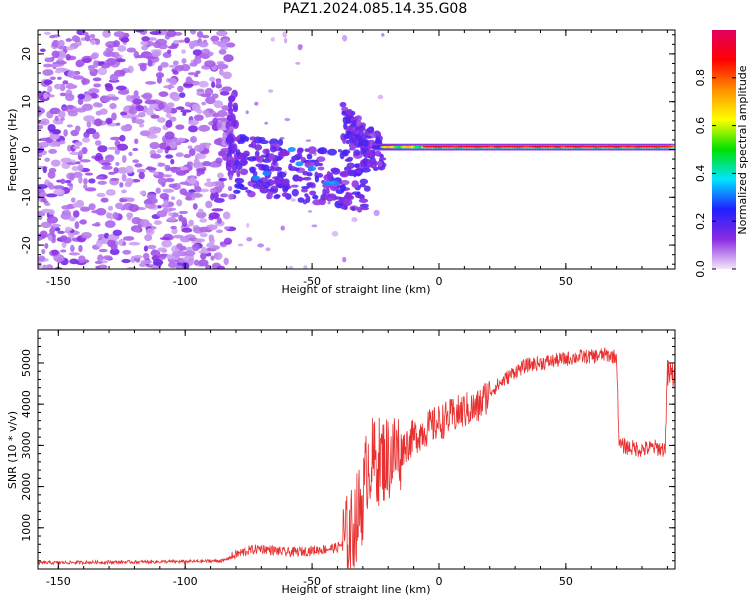 This screenshot has height=600, width=750. I want to click on colorbar-gradient, so click(724, 149).